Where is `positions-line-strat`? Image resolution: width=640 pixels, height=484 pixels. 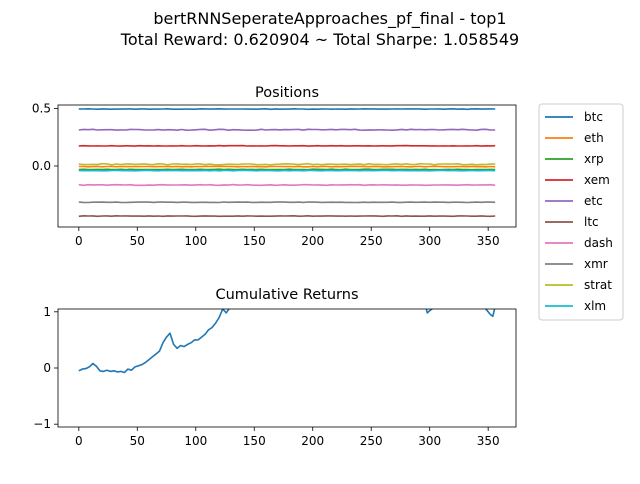 positions-line-strat is located at coordinates (287, 164).